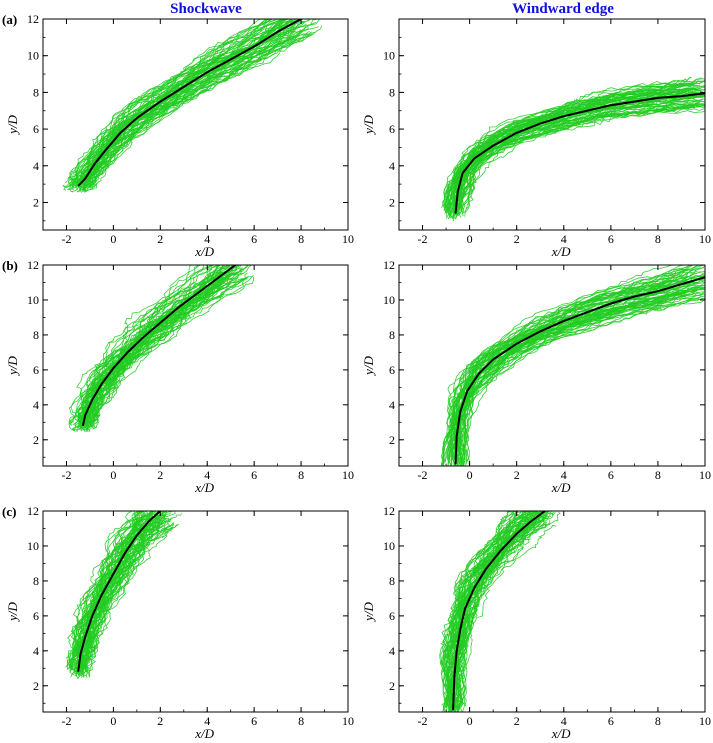  Describe the element at coordinates (9, 19) in the screenshot. I see `row-label-a: (a)` at that location.